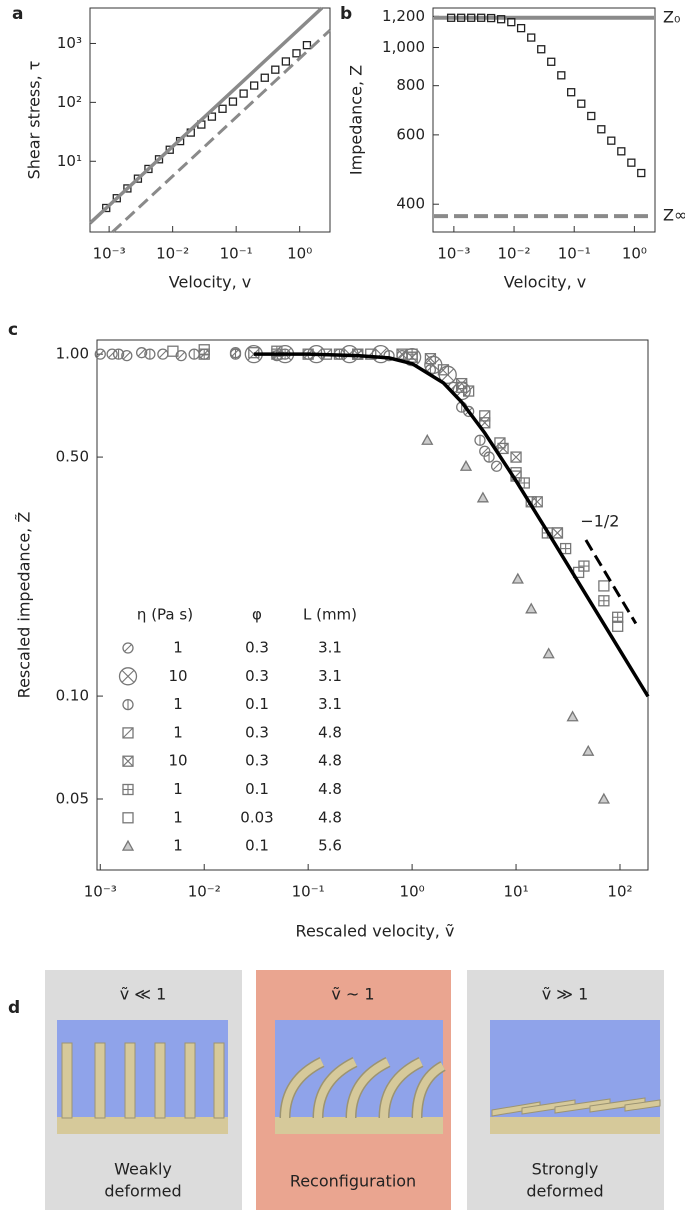  I want to click on y-tick-label: 1,200, so click(403, 16).